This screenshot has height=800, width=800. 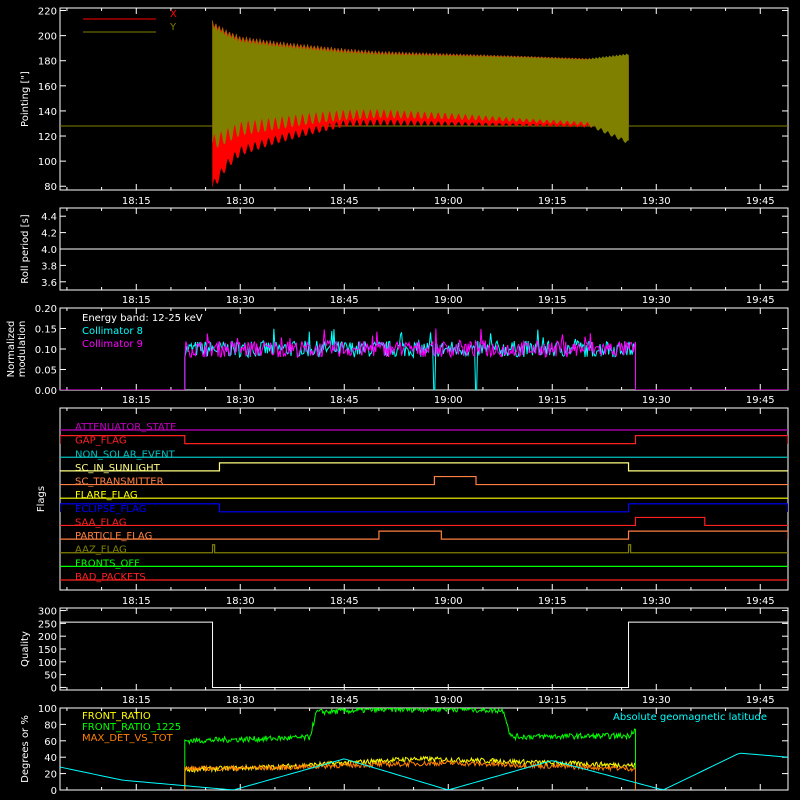 What do you see at coordinates (46, 391) in the screenshot?
I see `y-tick-label: 0.00` at bounding box center [46, 391].